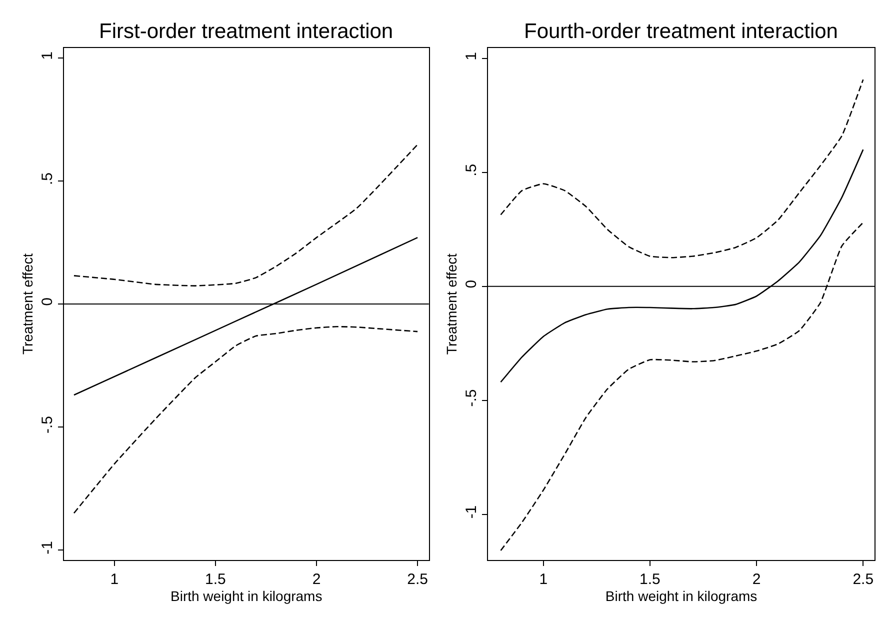  Describe the element at coordinates (246, 31) in the screenshot. I see `chart-title: First-order treatment interaction` at that location.